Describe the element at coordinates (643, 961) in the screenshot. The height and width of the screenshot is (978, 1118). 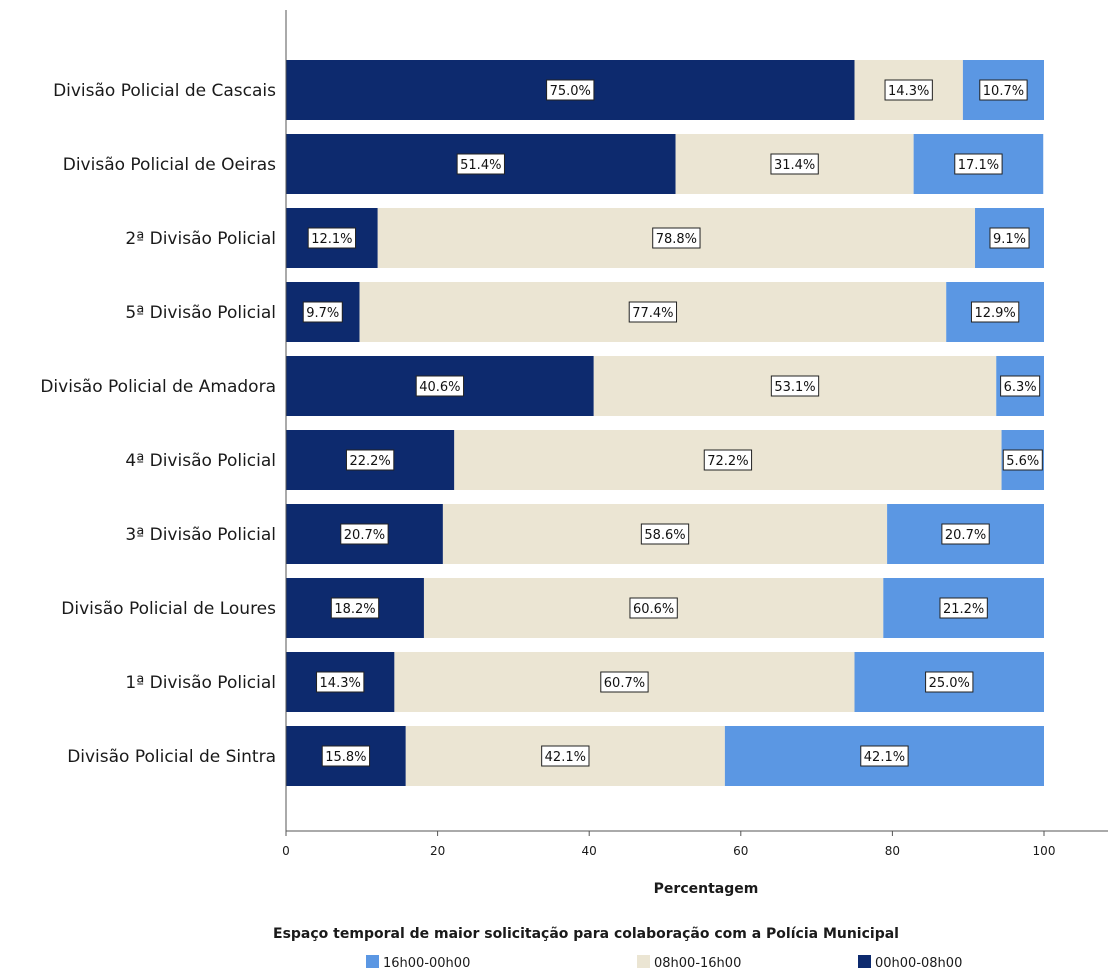
I see `legend-swatch-08h00-16h00` at that location.